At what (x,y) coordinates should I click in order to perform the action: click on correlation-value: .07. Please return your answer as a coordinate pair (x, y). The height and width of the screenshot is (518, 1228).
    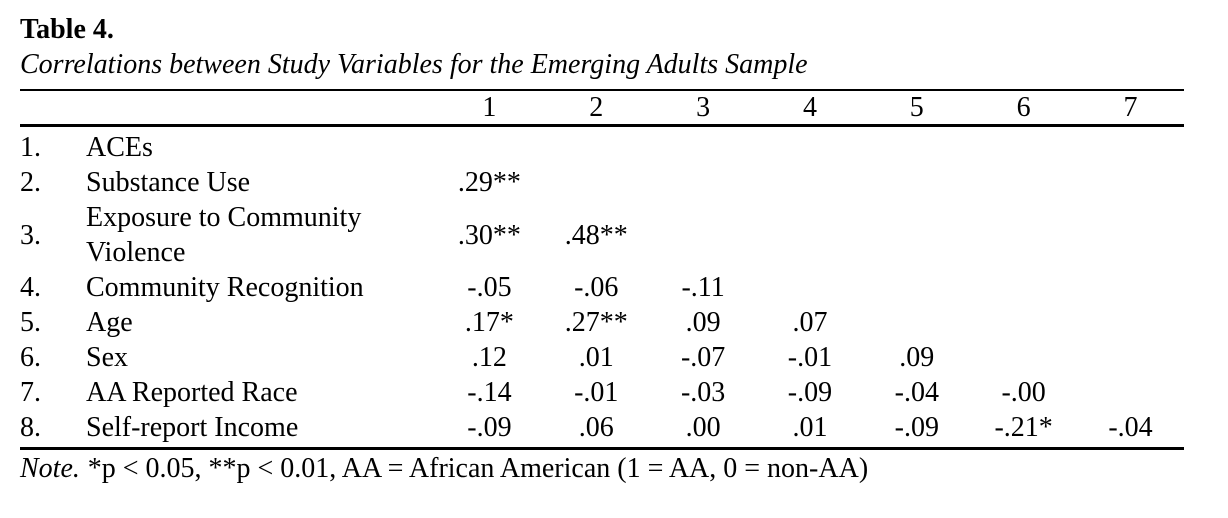
    Looking at the image, I should click on (810, 322).